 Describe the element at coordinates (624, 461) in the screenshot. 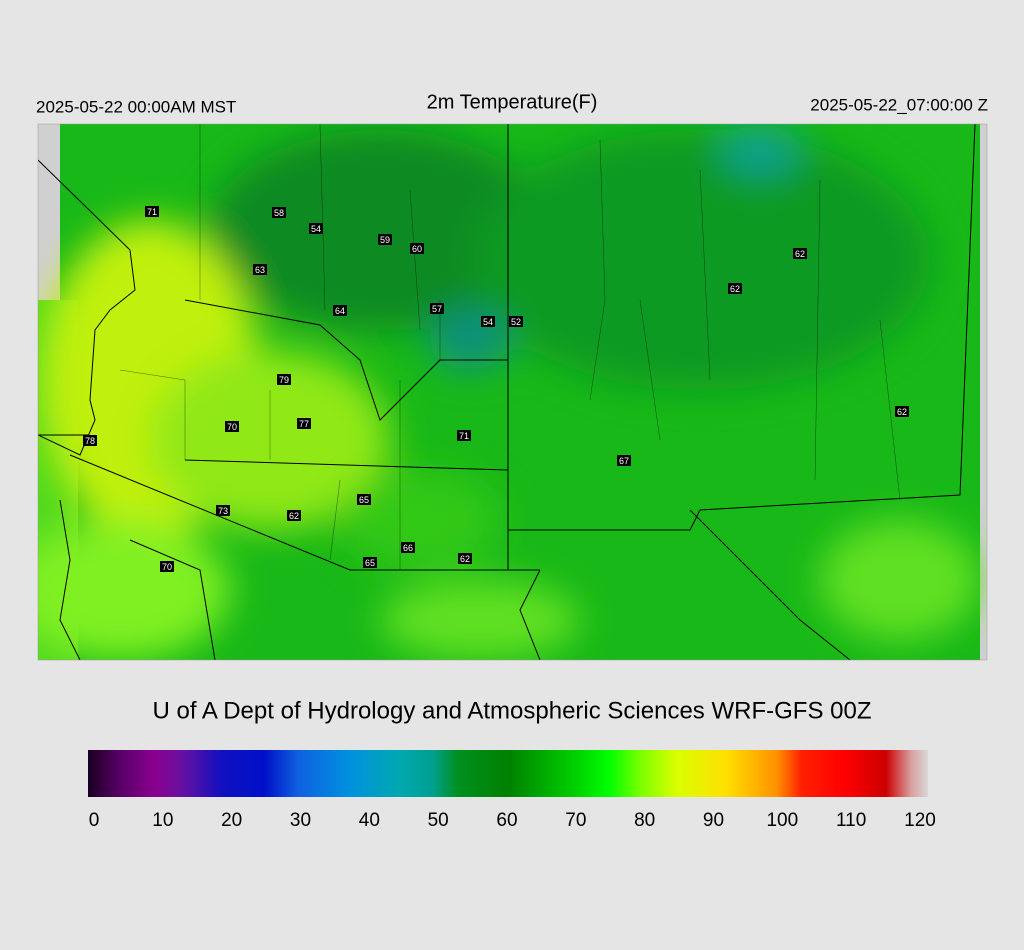

I see `station-temp: 67` at that location.